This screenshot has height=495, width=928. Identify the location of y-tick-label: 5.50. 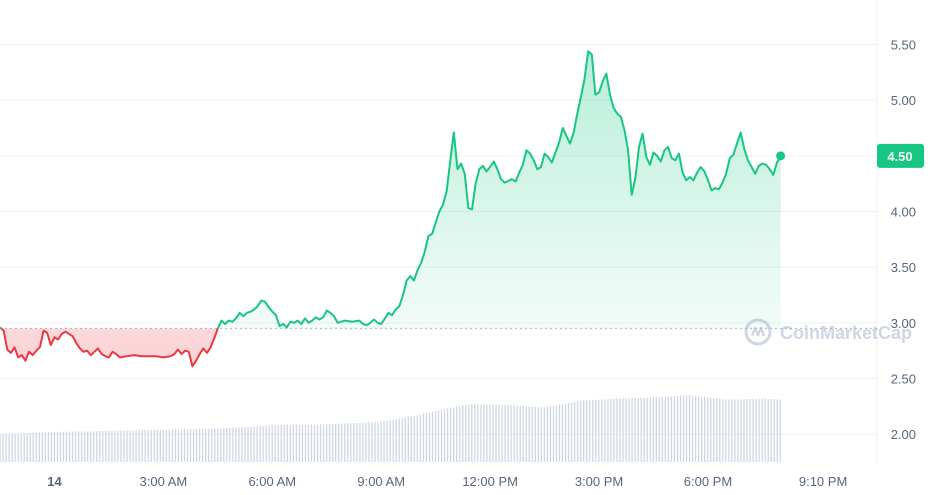
(903, 45).